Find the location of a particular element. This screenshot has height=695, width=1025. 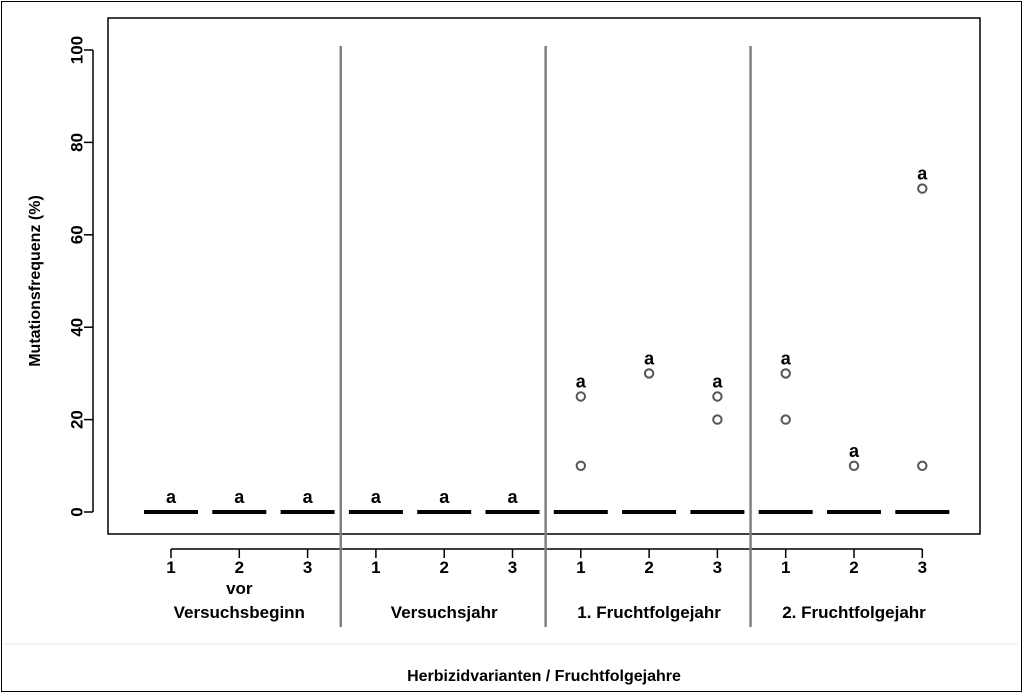

y-tick-label: 40 is located at coordinates (77, 327).